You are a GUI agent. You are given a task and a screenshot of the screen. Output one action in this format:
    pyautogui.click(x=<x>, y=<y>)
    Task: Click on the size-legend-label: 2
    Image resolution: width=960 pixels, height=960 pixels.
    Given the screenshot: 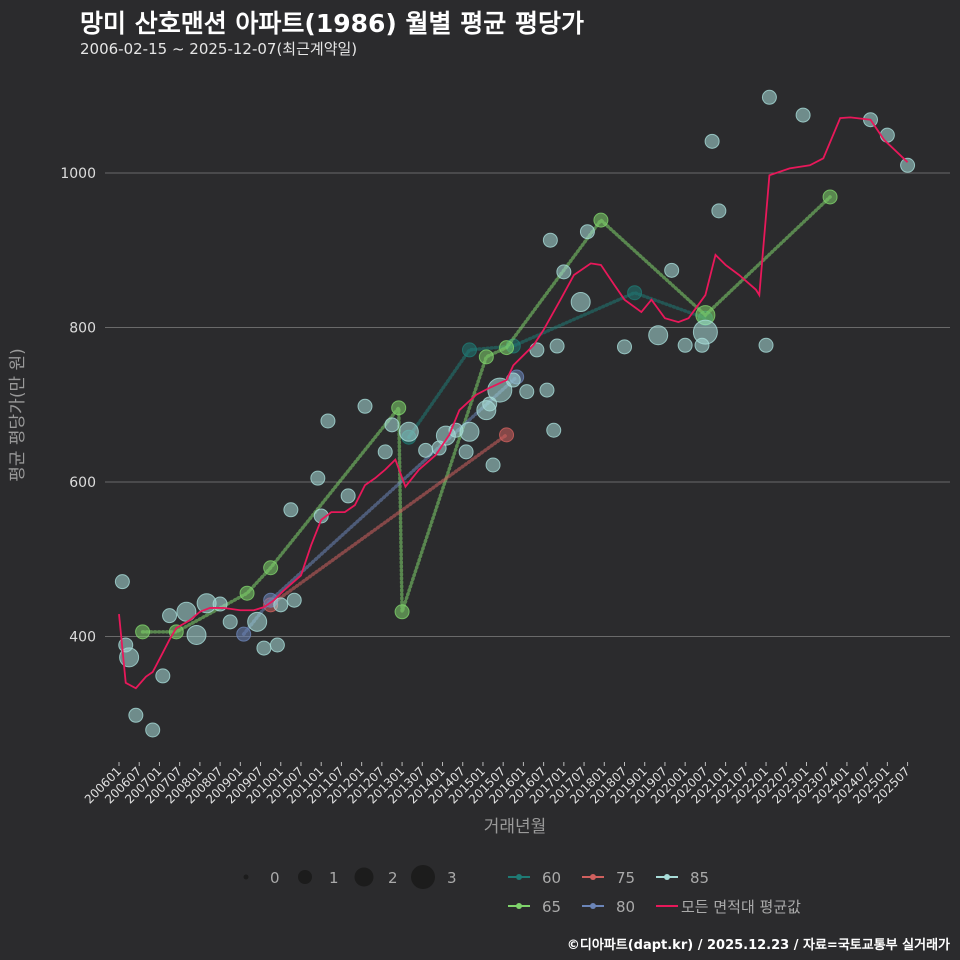 What is the action you would take?
    pyautogui.click(x=393, y=878)
    